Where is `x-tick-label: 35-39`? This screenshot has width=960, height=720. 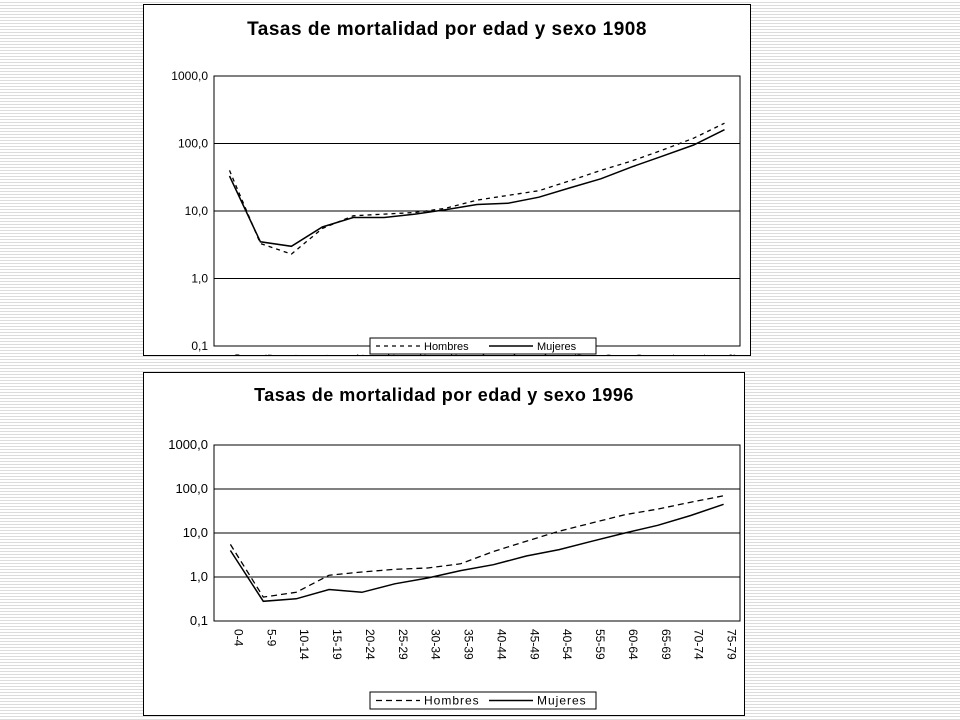 x-tick-label: 35-39 is located at coordinates (469, 644).